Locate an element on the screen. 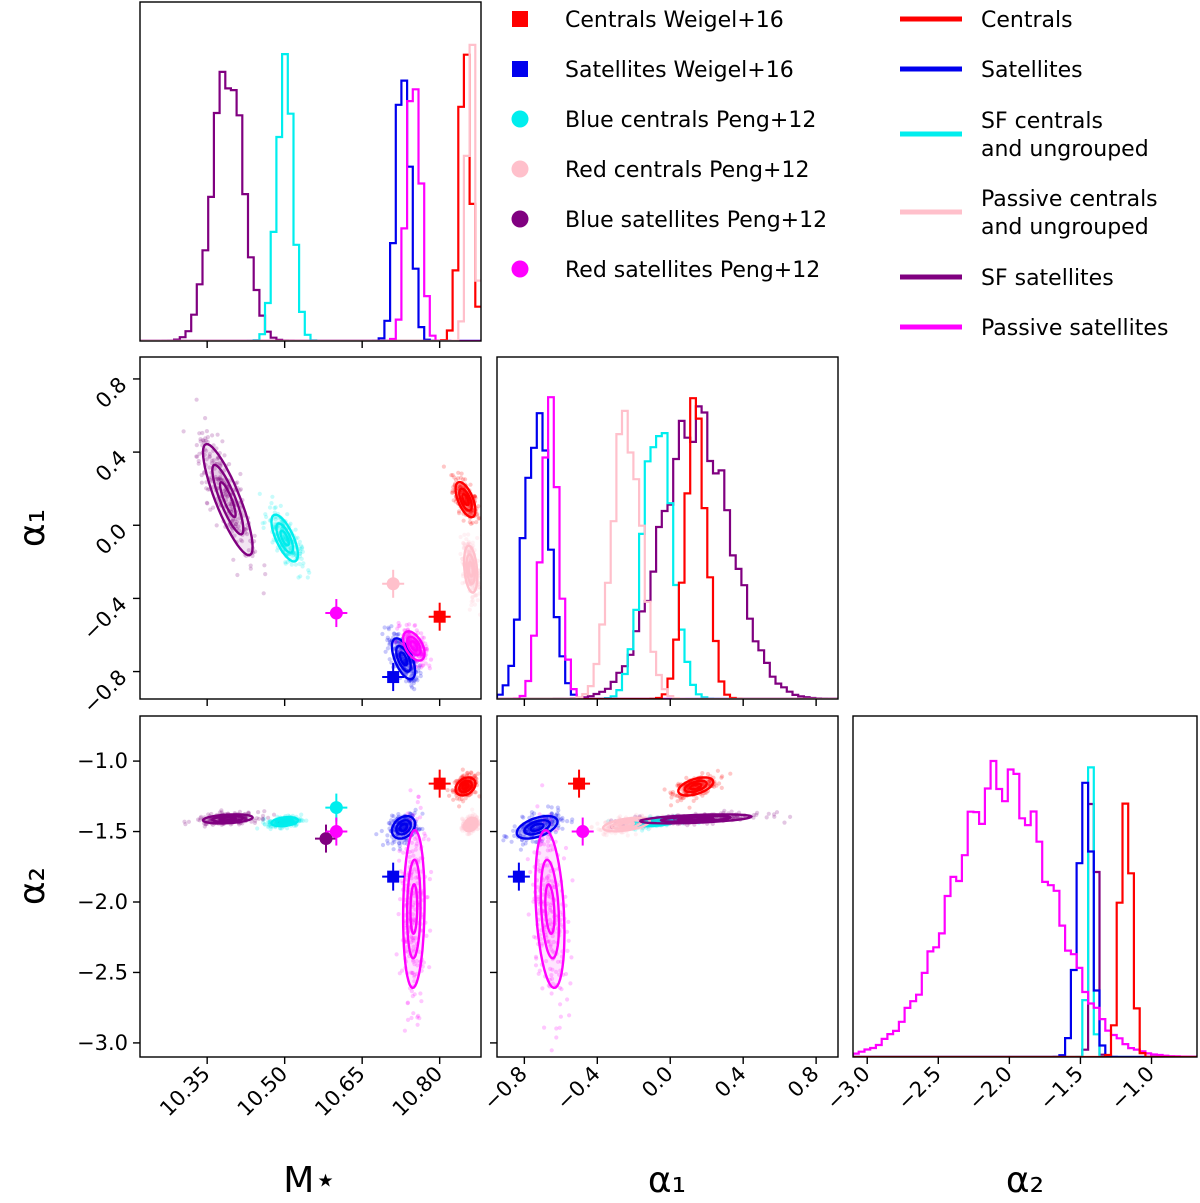 This screenshot has height=1203, width=1200. legend-label-line: Satellites is located at coordinates (1032, 70).